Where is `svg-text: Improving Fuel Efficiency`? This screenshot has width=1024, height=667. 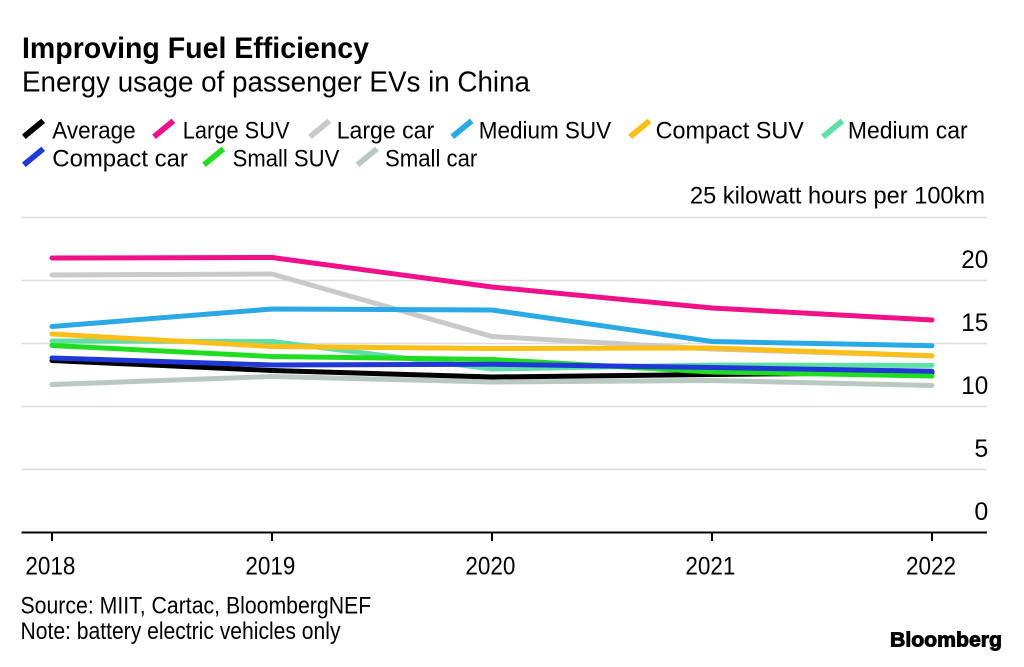 svg-text: Improving Fuel Efficiency is located at coordinates (195, 48).